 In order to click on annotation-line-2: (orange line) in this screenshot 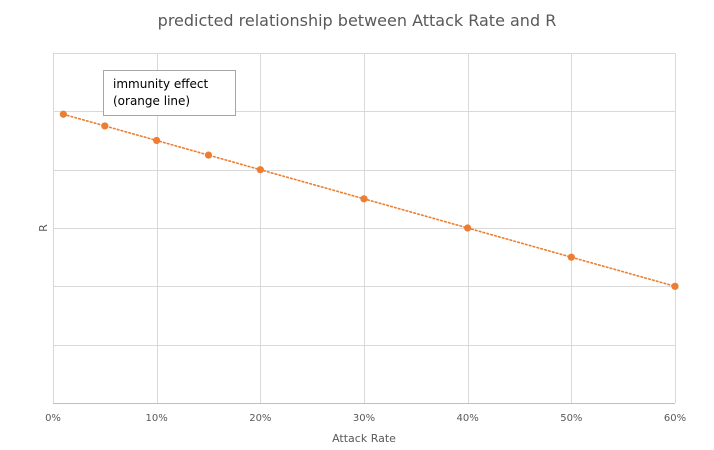, I will do `click(152, 101)`.